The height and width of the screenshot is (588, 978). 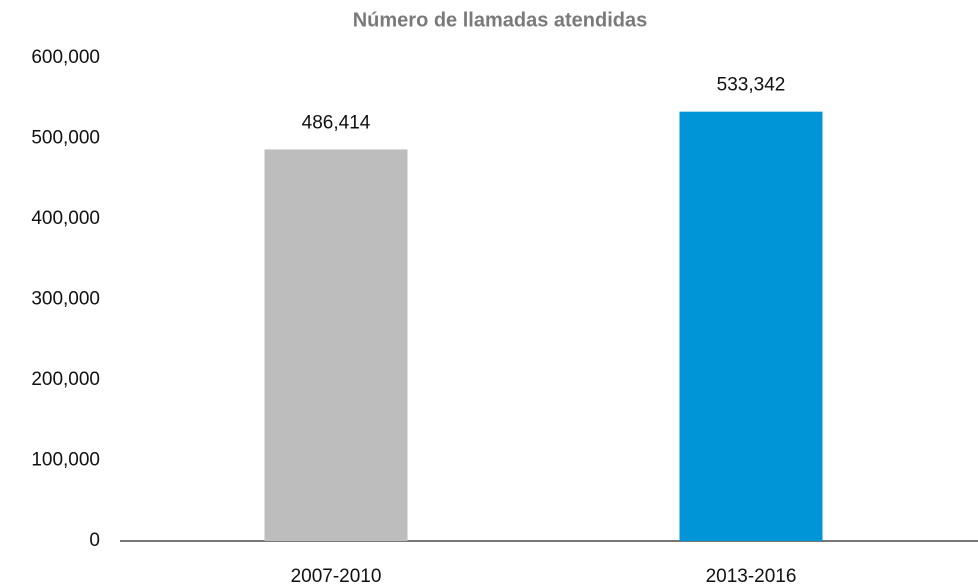 I want to click on y-tick-label: 500,000, so click(x=65, y=138).